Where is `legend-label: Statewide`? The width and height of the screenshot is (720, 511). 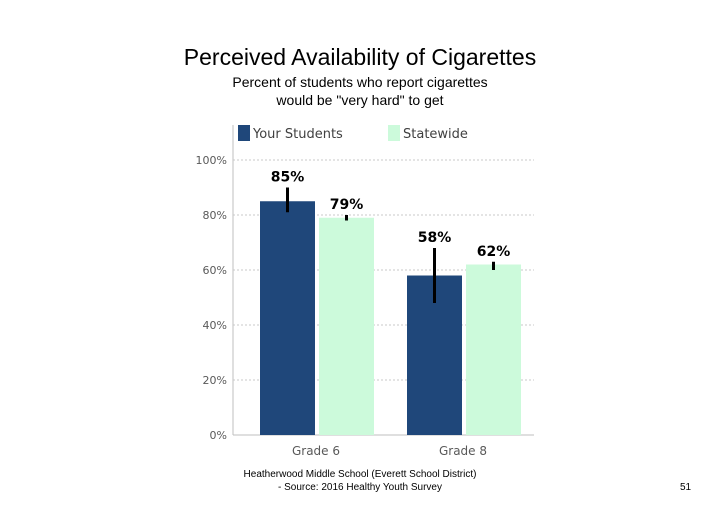
legend-label: Statewide is located at coordinates (435, 134).